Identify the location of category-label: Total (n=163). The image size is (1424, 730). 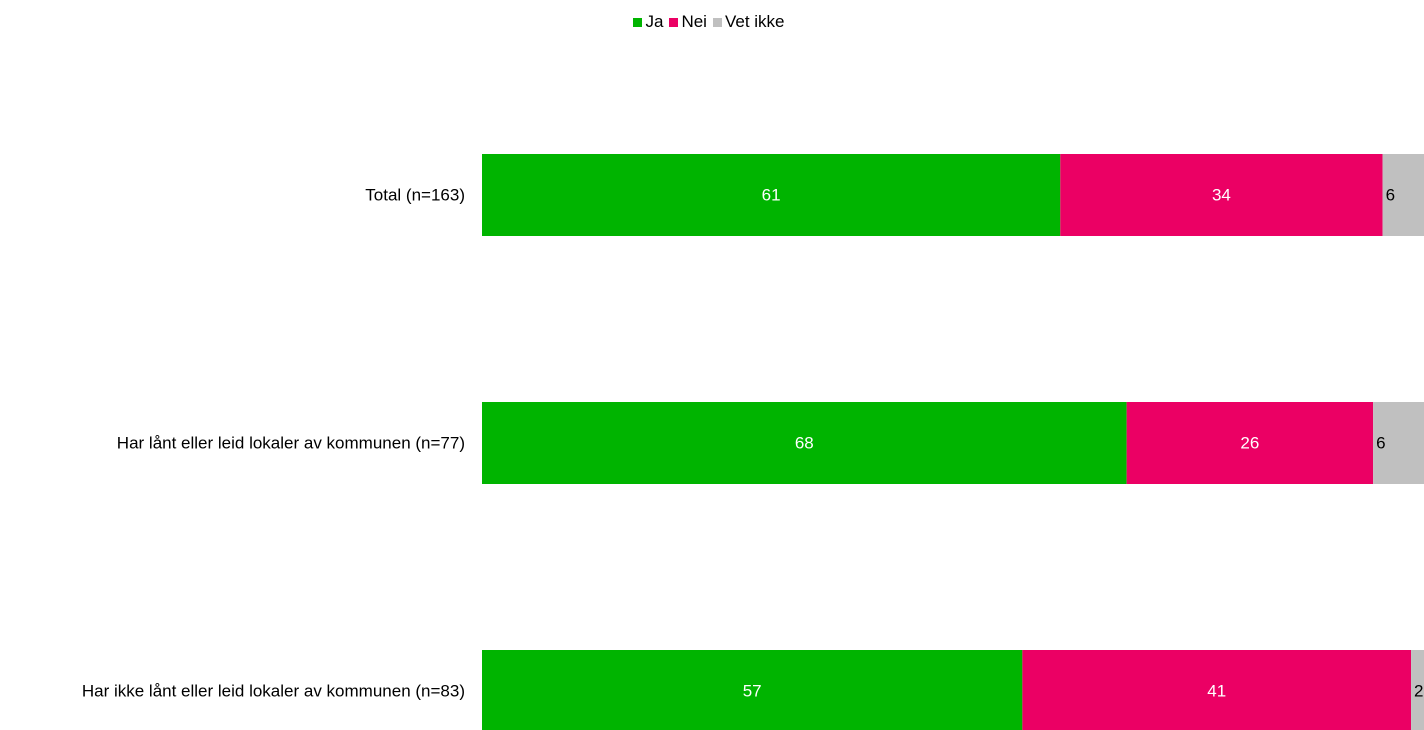
(415, 195).